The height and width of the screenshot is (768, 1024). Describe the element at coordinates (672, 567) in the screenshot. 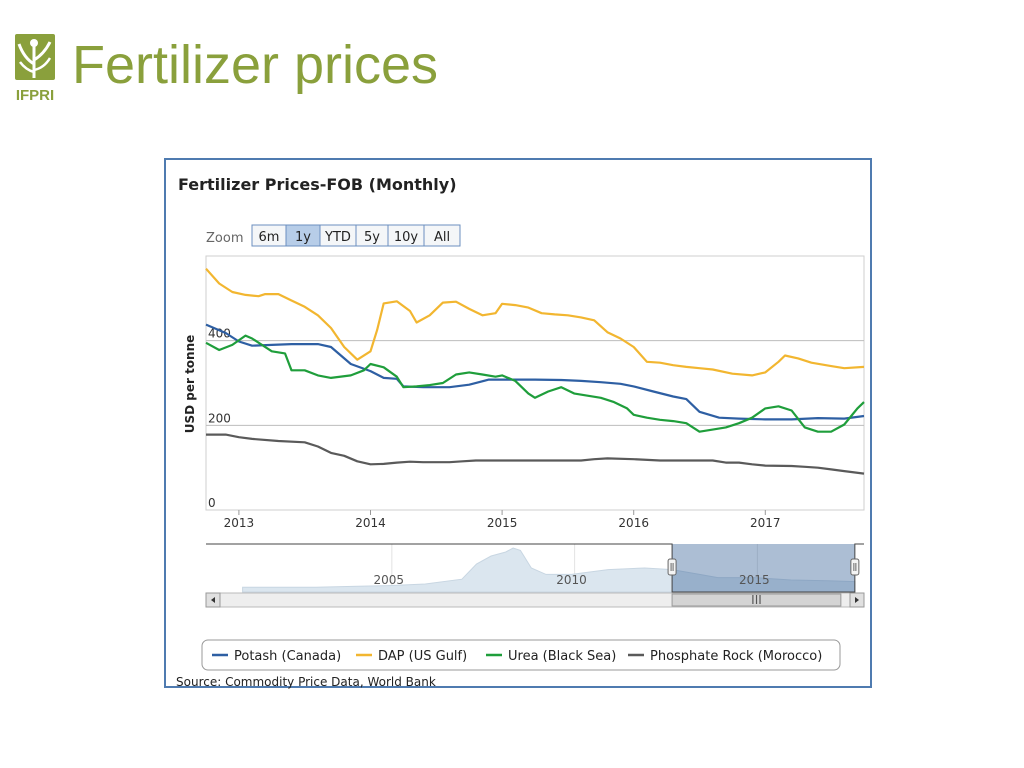

I see `navigator-handle-left` at that location.